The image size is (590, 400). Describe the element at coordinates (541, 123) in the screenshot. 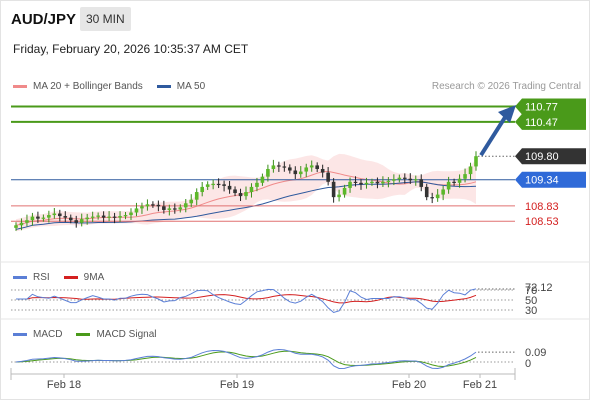

I see `target-price-label: 110.47` at that location.